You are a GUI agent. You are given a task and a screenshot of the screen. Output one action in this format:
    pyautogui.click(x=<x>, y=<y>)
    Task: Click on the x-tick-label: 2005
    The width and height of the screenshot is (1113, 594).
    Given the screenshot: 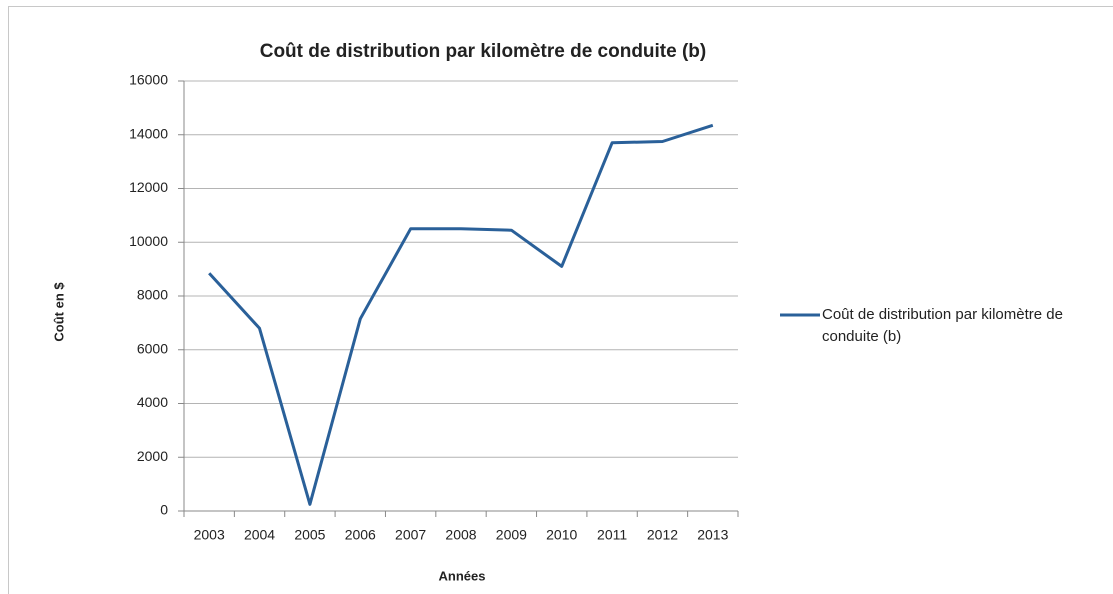 What is the action you would take?
    pyautogui.click(x=309, y=535)
    